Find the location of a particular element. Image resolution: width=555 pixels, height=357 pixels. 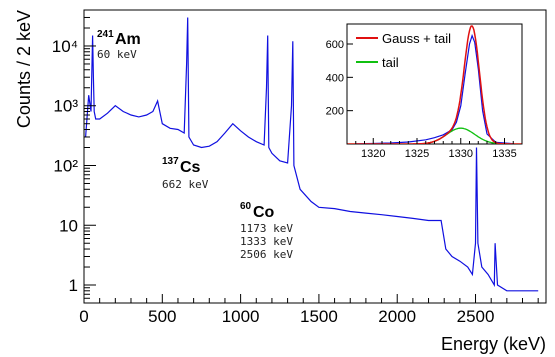

am241-energy: 60 keV is located at coordinates (117, 54).